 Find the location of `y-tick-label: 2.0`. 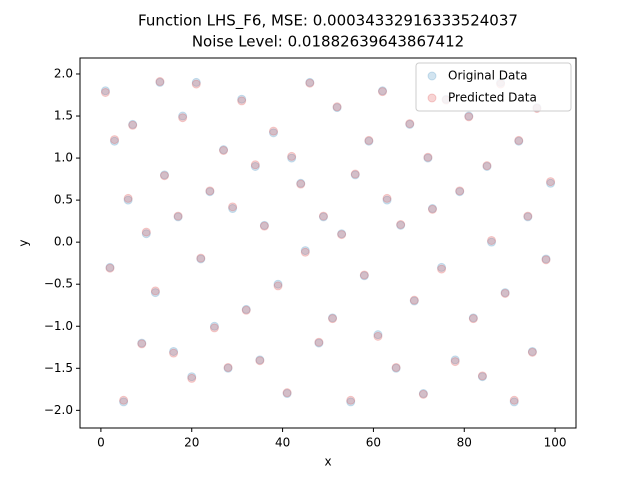

y-tick-label: 2.0 is located at coordinates (63, 73).